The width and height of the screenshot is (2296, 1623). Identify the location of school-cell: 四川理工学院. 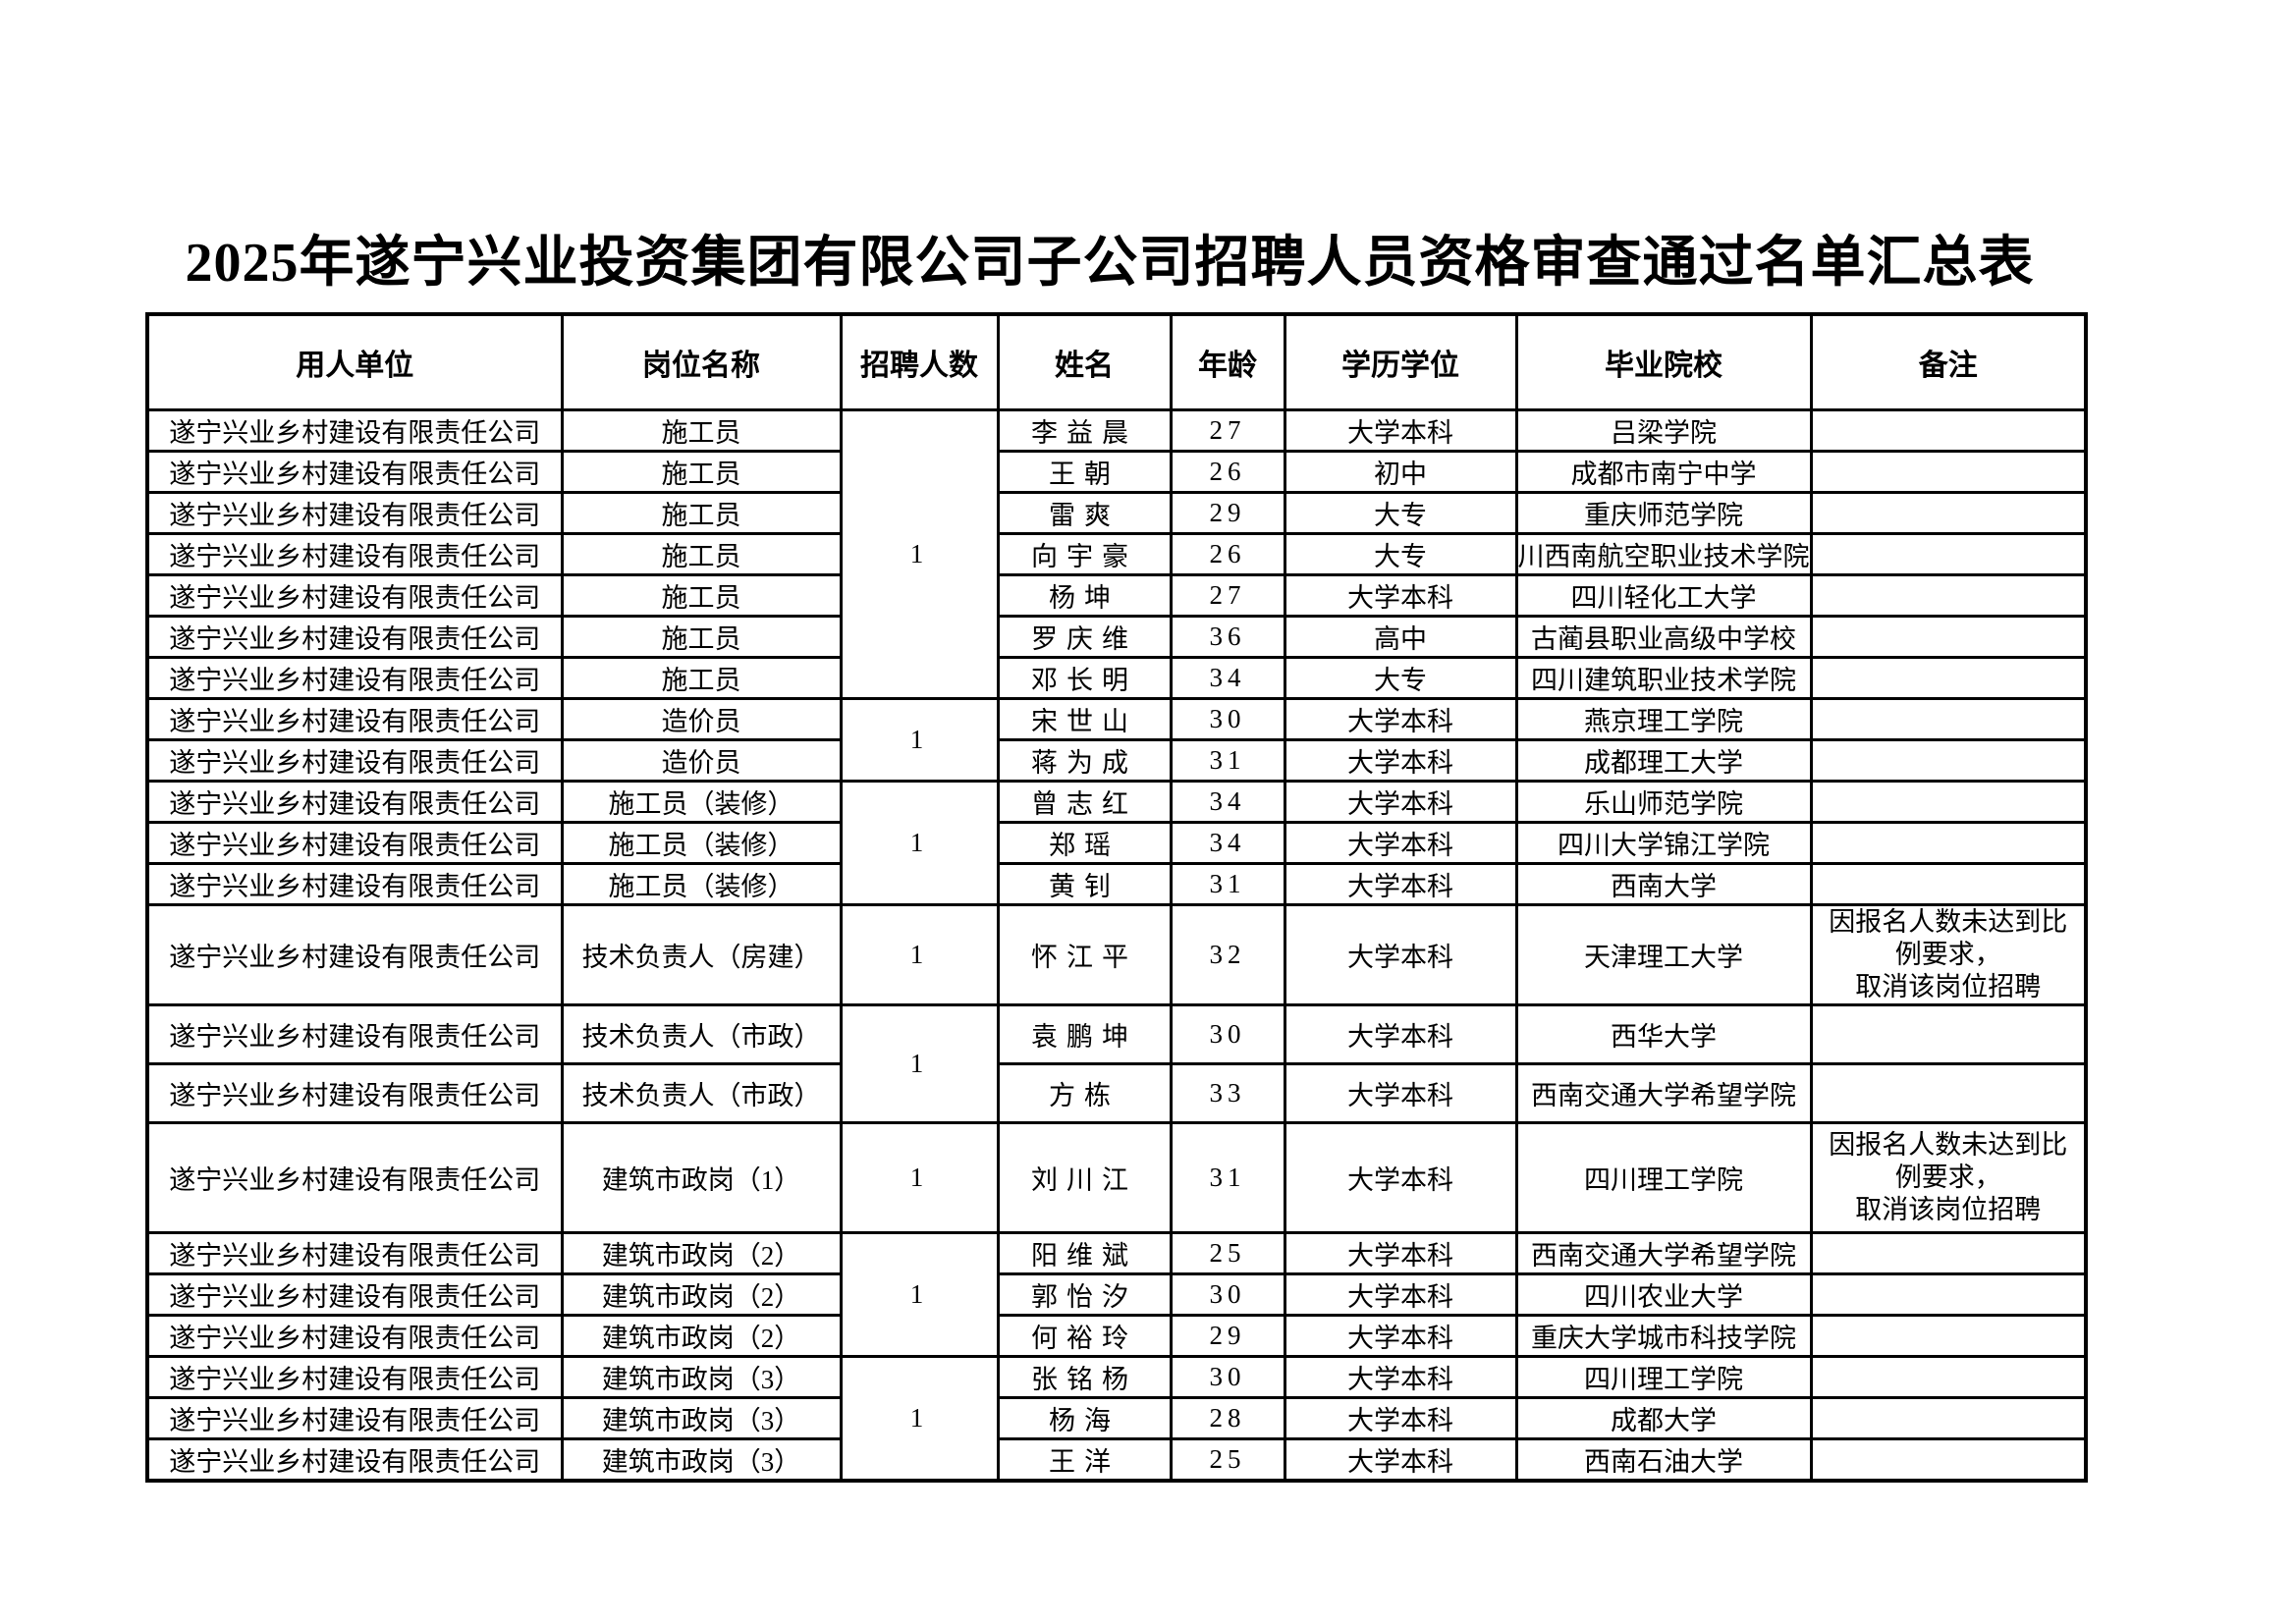
(1663, 1376).